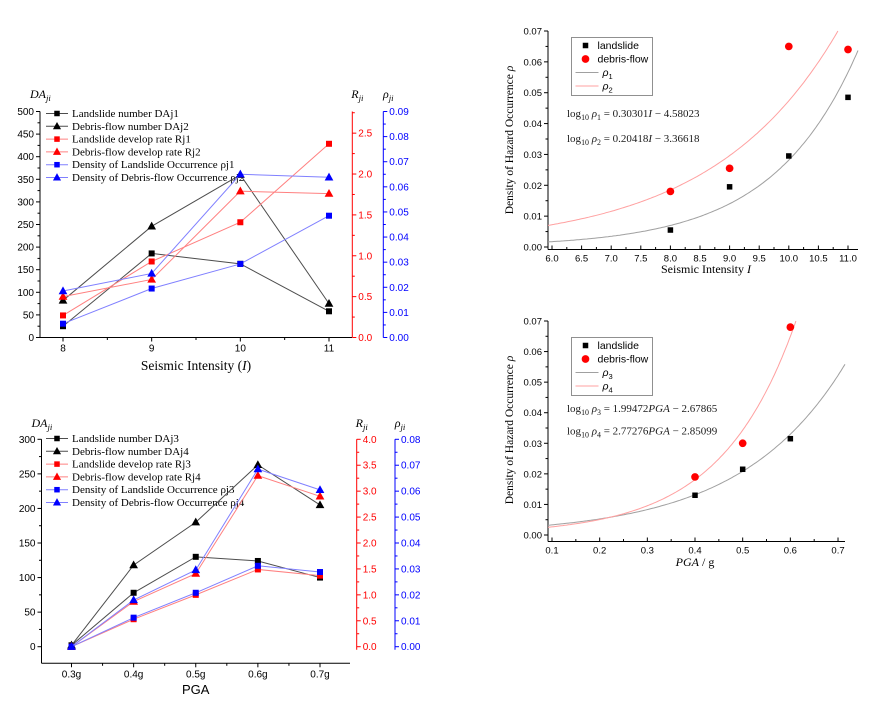 This screenshot has height=716, width=895. Describe the element at coordinates (642, 410) in the screenshot. I see `equation-text: log10 ρ3 = 1.99472PGA − 2.67865` at that location.